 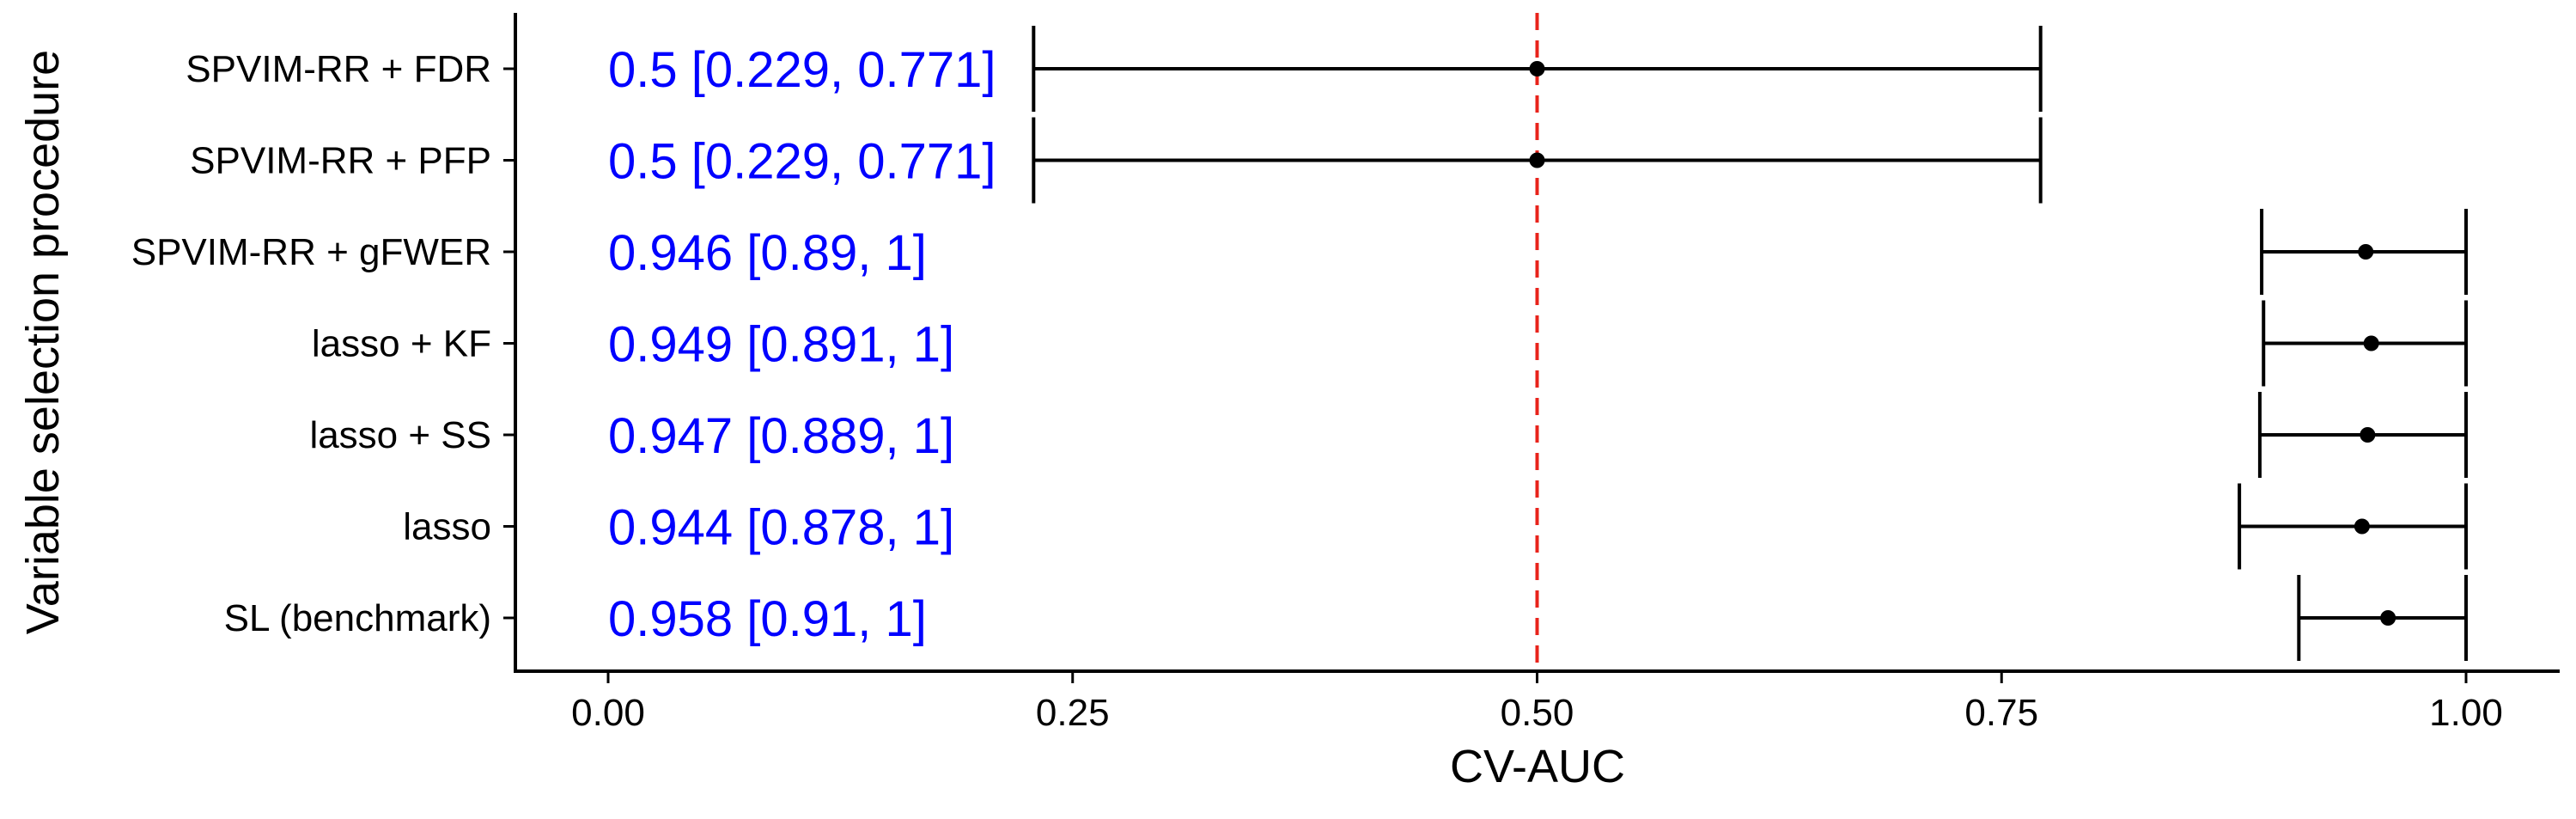 I want to click on row: SPVIM-RR + gFWER 0.946 [0.89, 1], so click(x=1299, y=252).